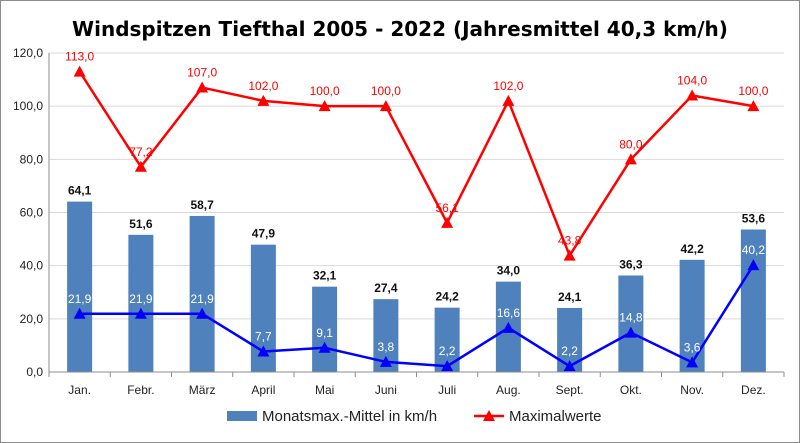 The image size is (800, 443). What do you see at coordinates (692, 81) in the screenshot?
I see `max-value-label: 104,0` at bounding box center [692, 81].